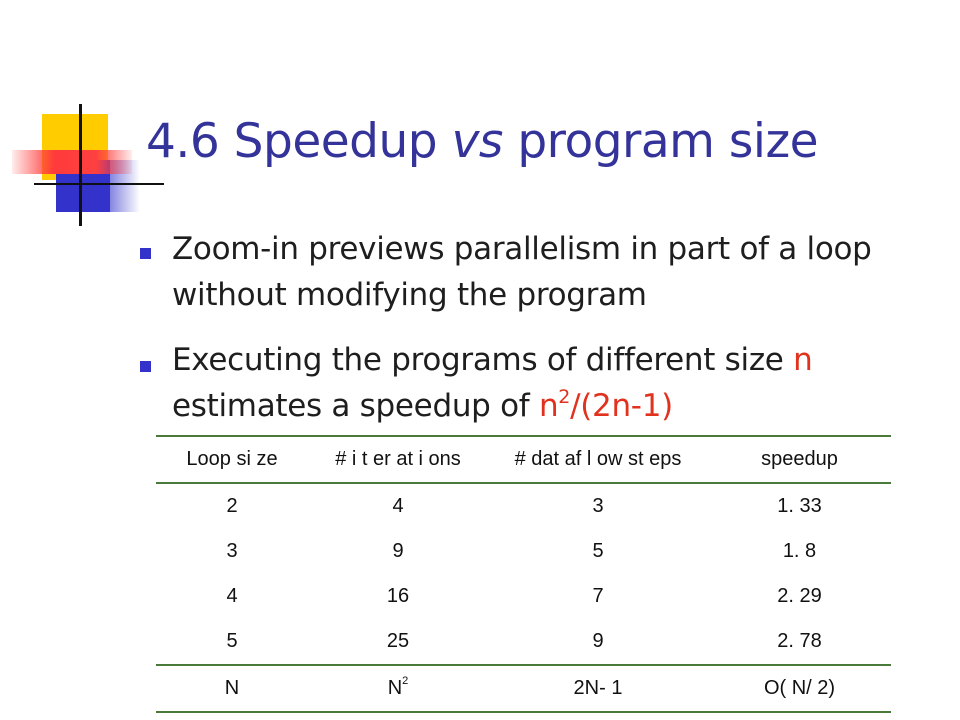 The height and width of the screenshot is (720, 960). Describe the element at coordinates (232, 688) in the screenshot. I see `cell-loop-size: N` at that location.